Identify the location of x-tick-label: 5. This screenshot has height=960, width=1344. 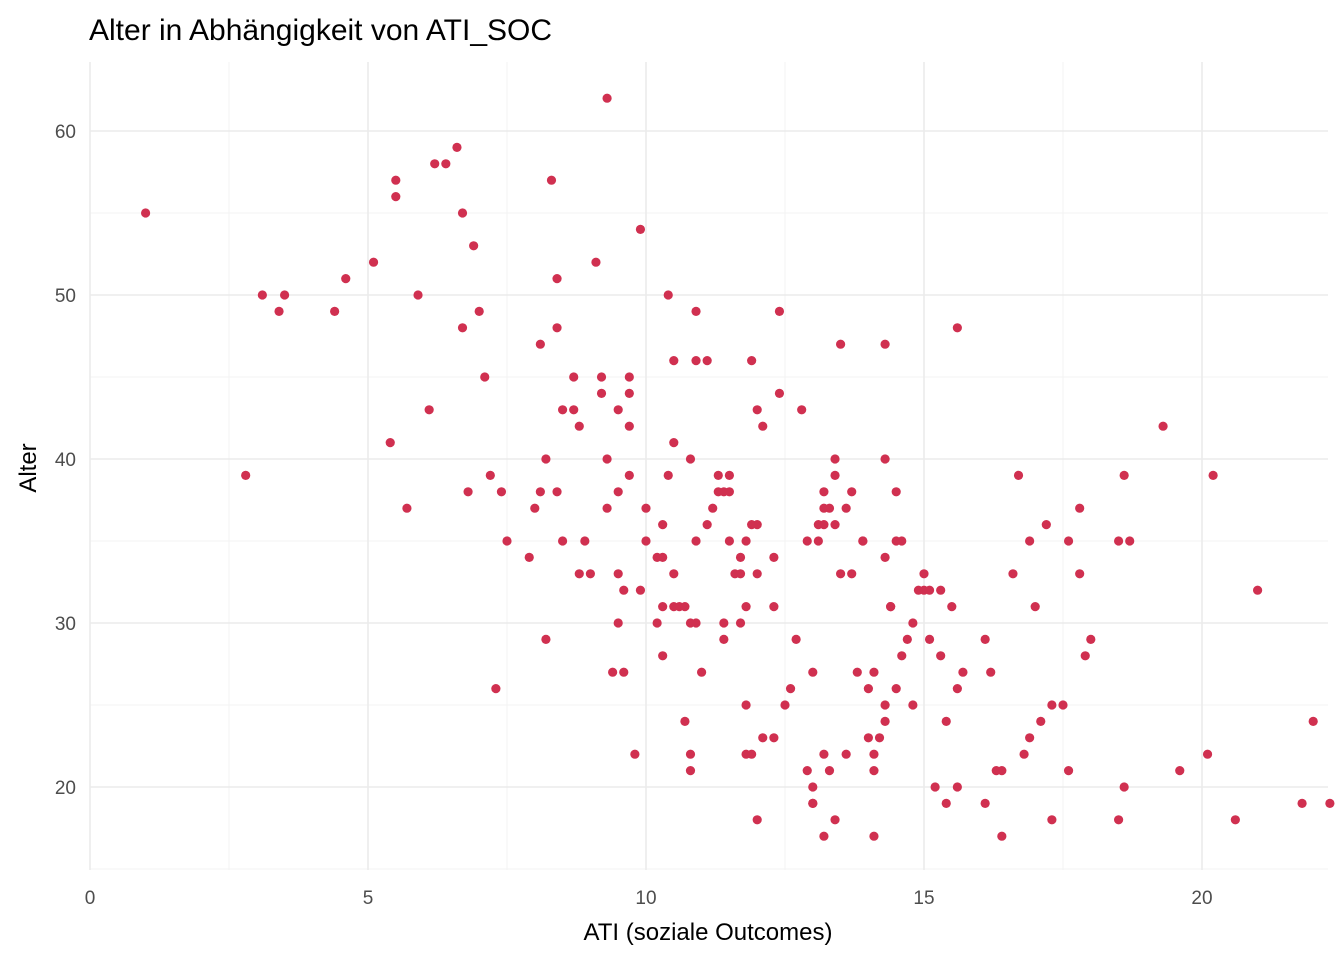
(368, 898).